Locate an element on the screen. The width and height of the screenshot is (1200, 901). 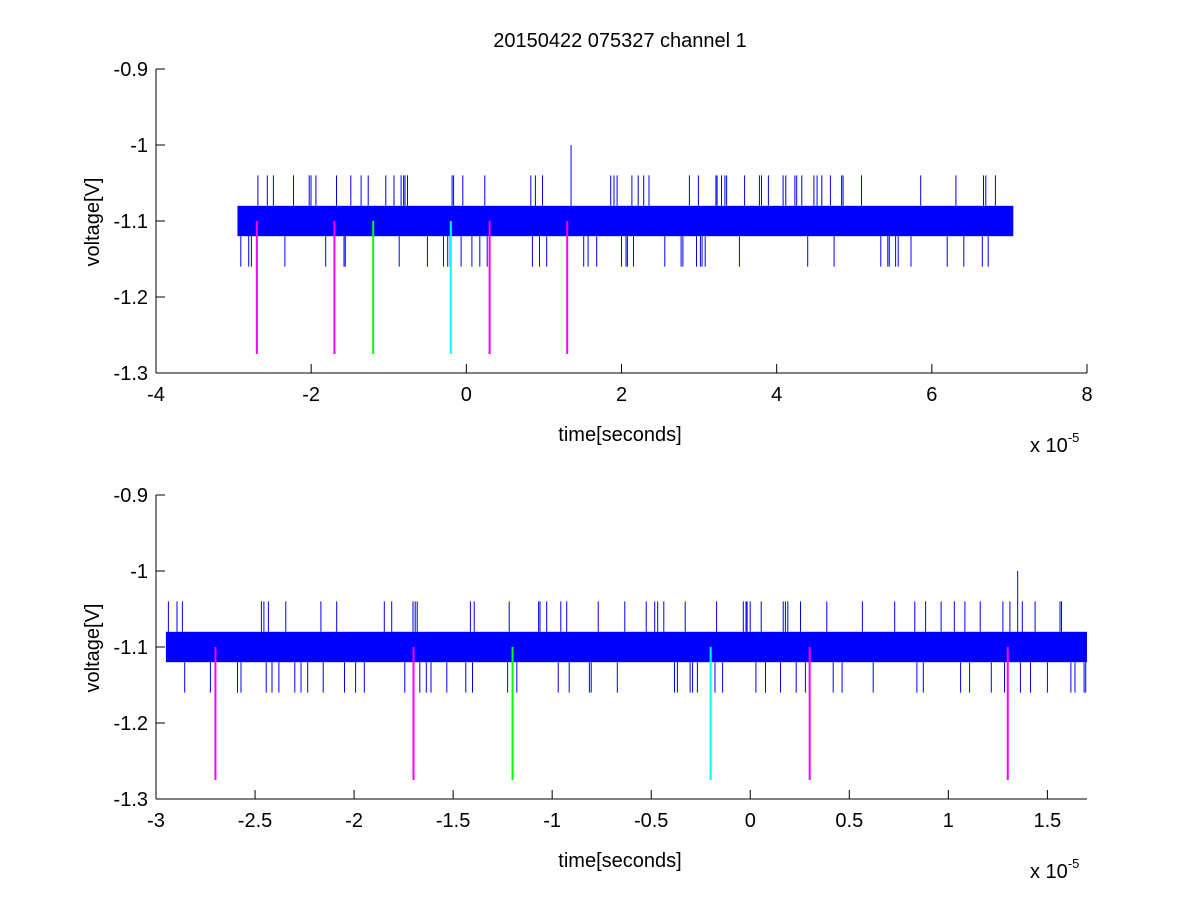
bottom-y-tick-label: -0.9 is located at coordinates (131, 496).